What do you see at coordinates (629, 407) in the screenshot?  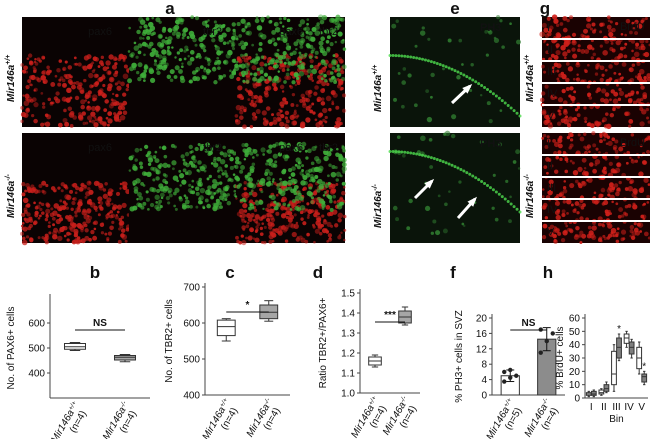 I see `x-tick-label: IV` at bounding box center [629, 407].